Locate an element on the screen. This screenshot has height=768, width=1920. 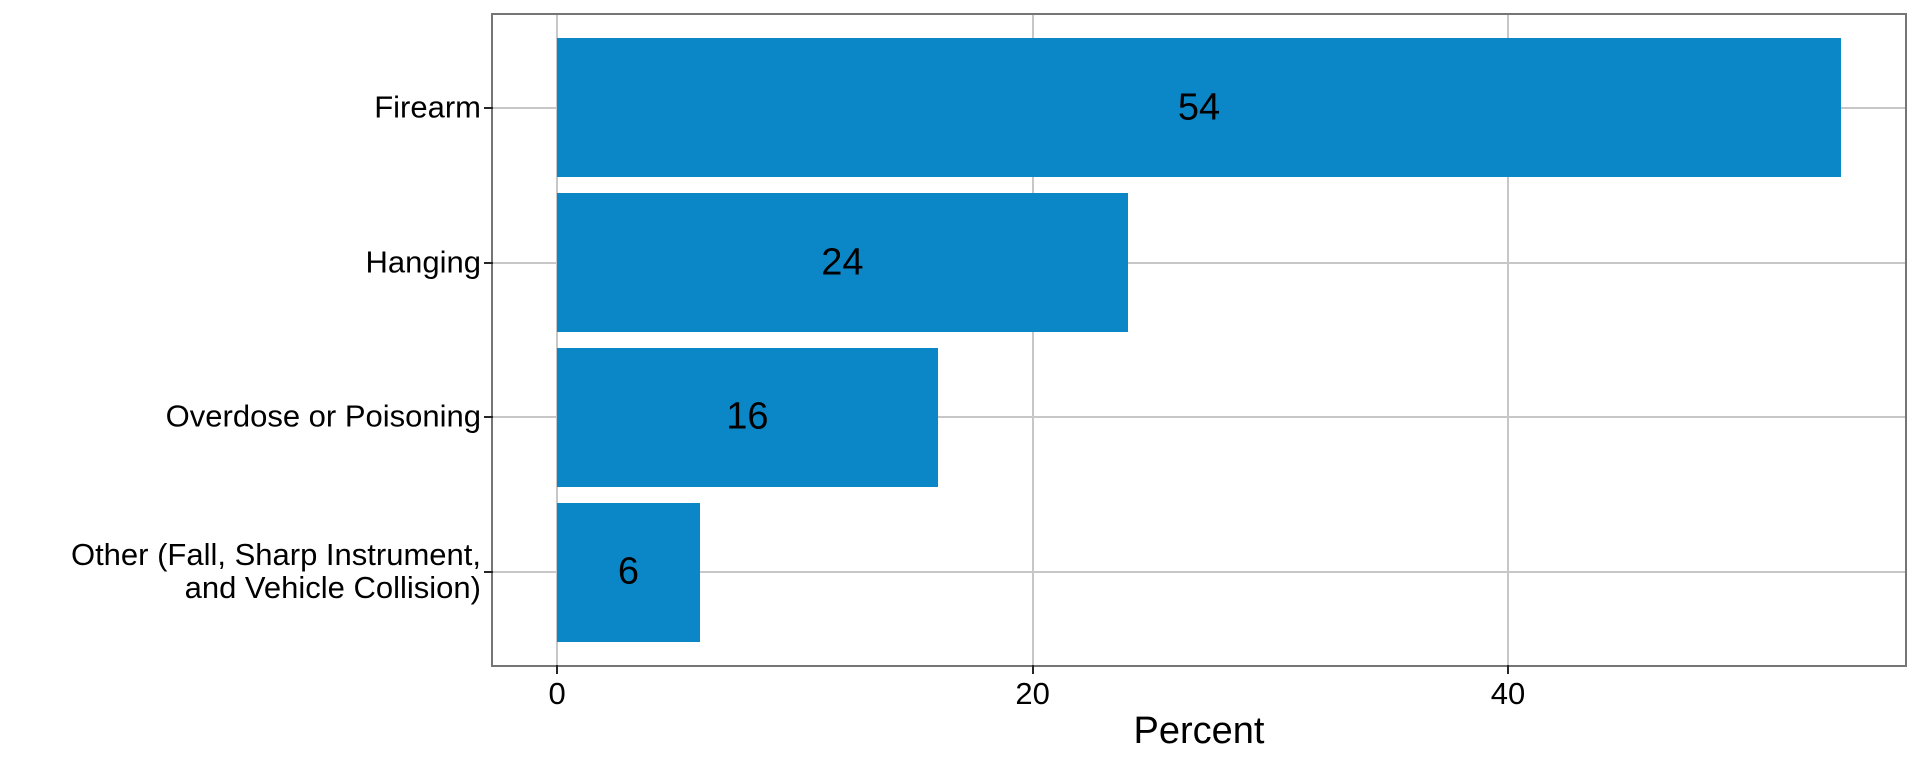
x-tick-label: 0 is located at coordinates (557, 693).